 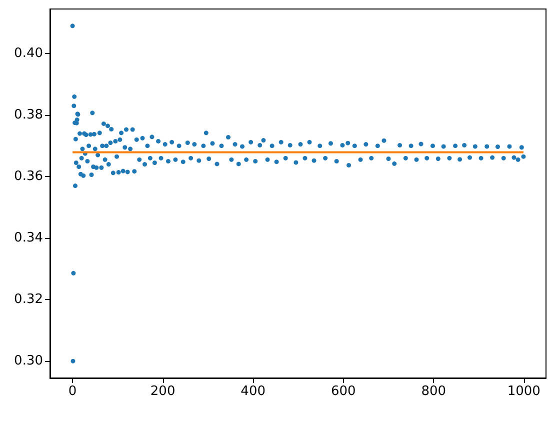 What do you see at coordinates (28, 115) in the screenshot?
I see `y-tick-label: 0.38` at bounding box center [28, 115].